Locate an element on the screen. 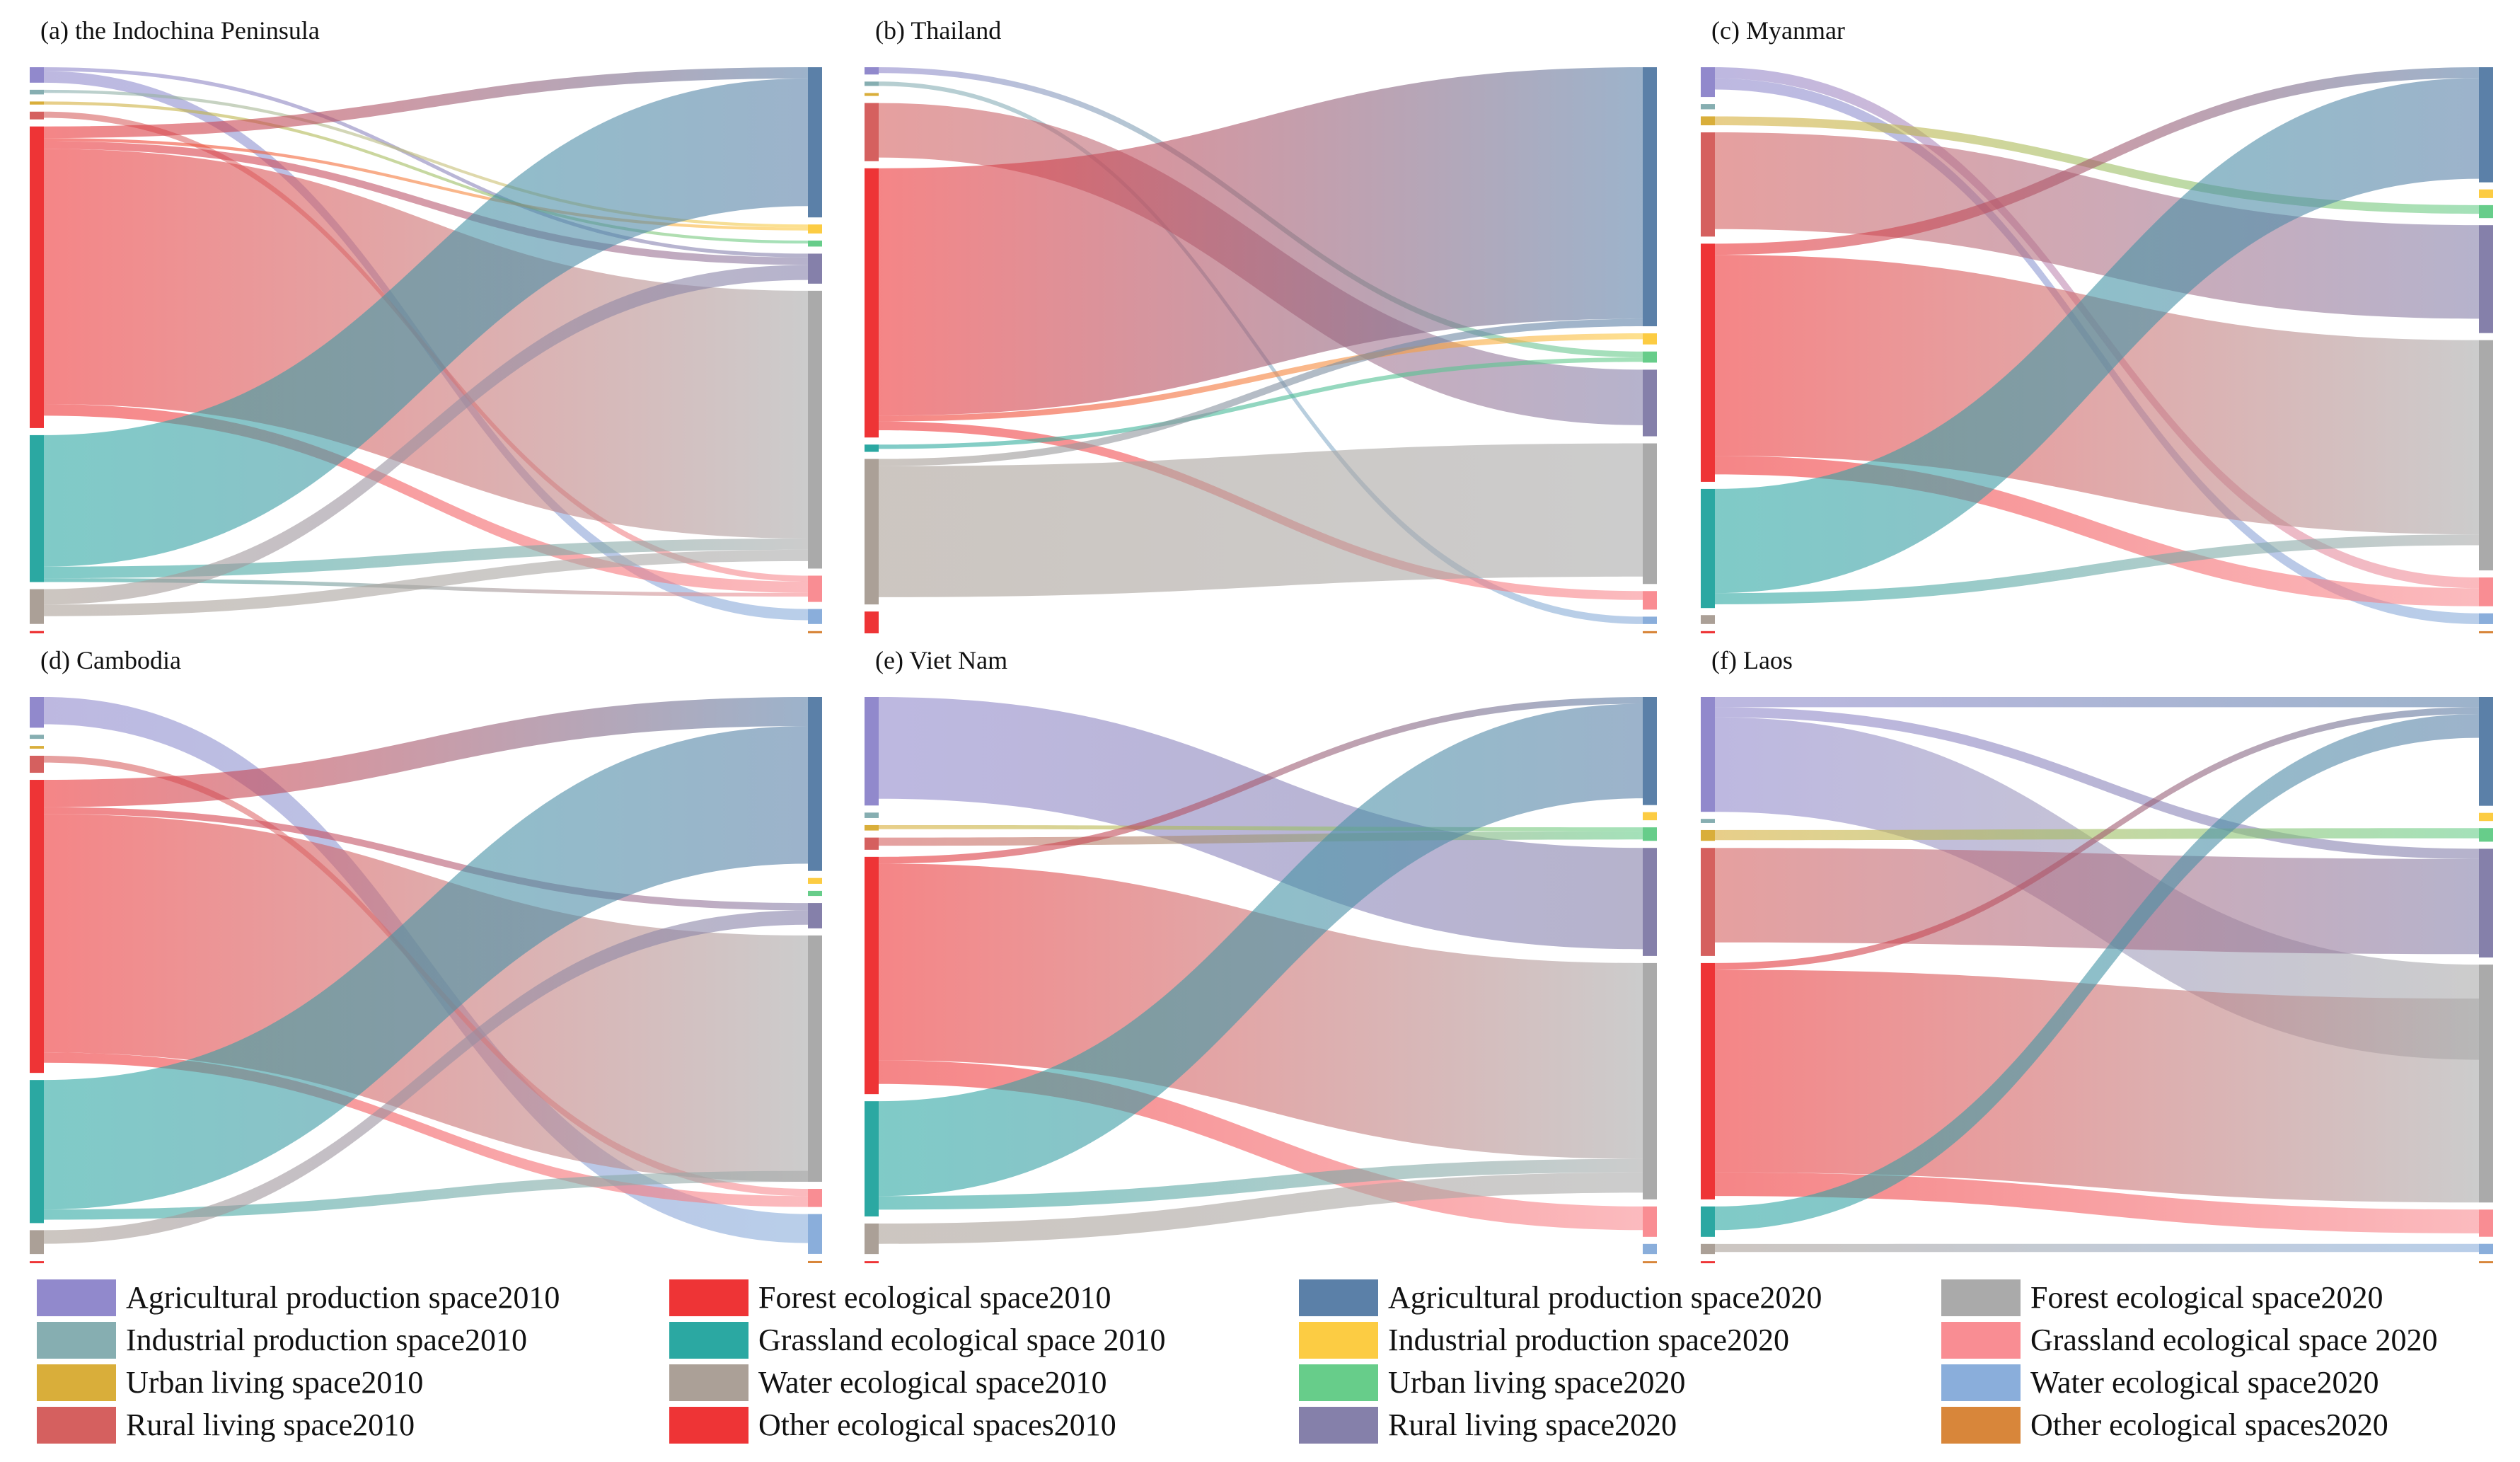  node-forest-ecological-space2020 is located at coordinates (815, 429).